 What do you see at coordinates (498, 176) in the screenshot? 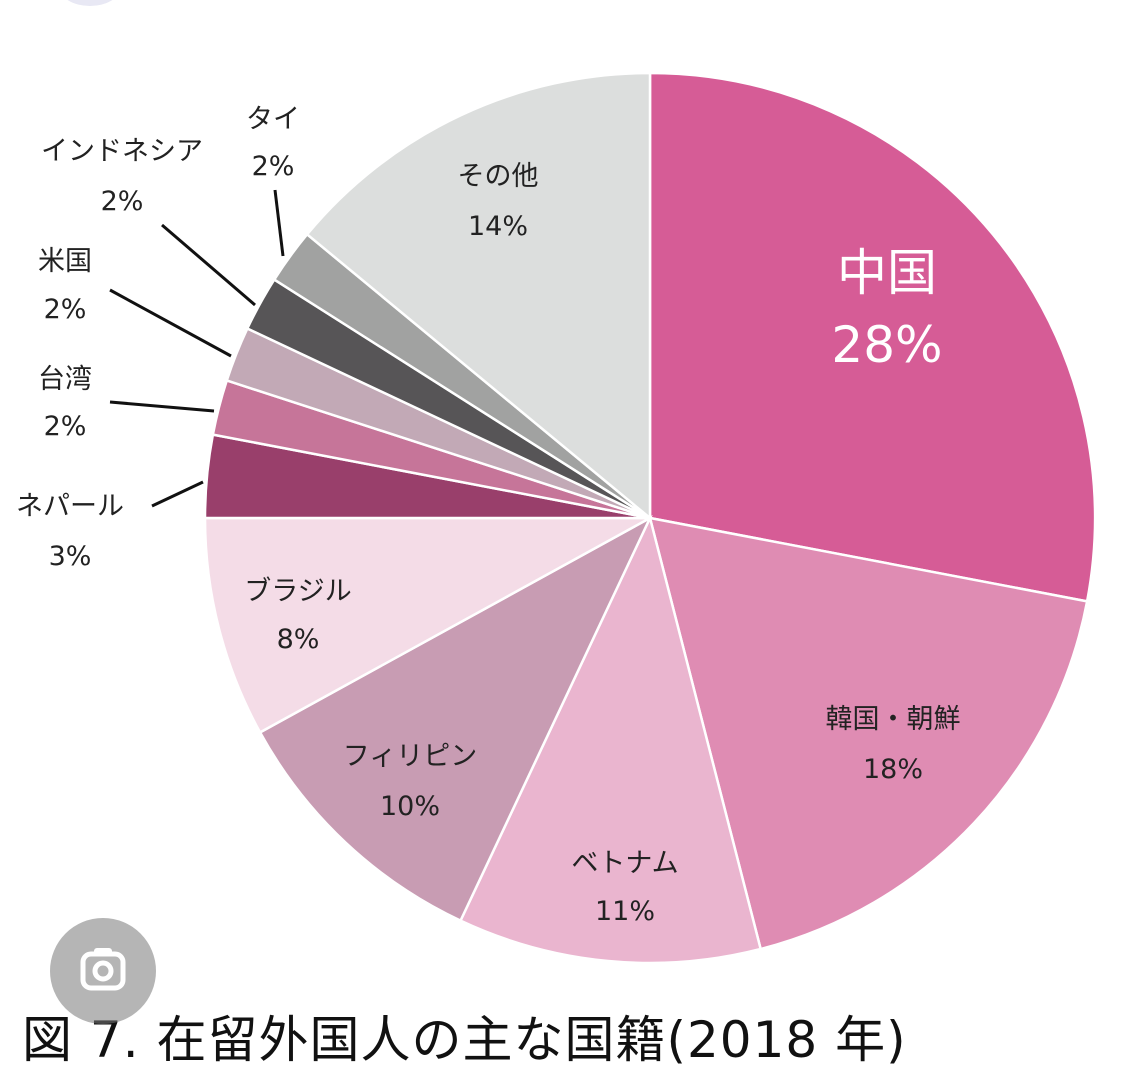
I see `slice-label: その他` at bounding box center [498, 176].